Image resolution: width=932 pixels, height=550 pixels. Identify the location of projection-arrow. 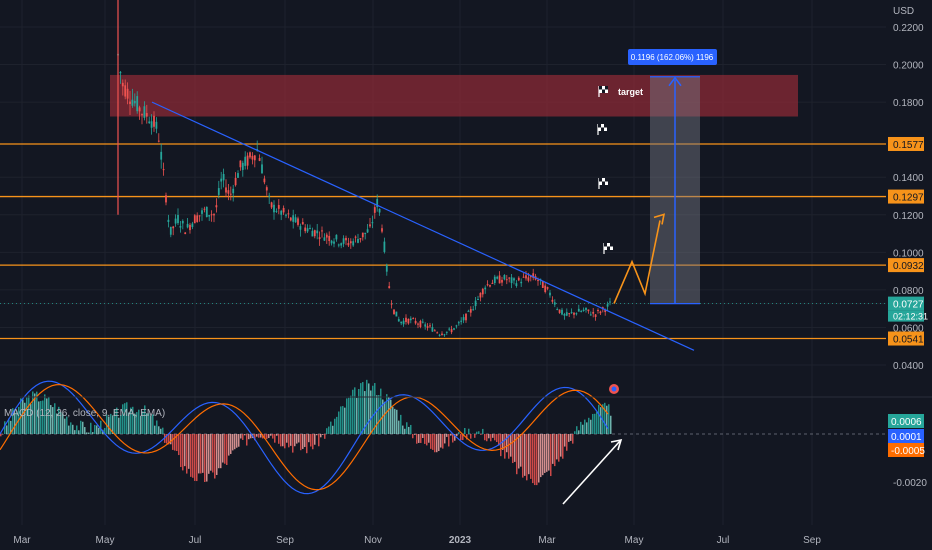
(639, 258).